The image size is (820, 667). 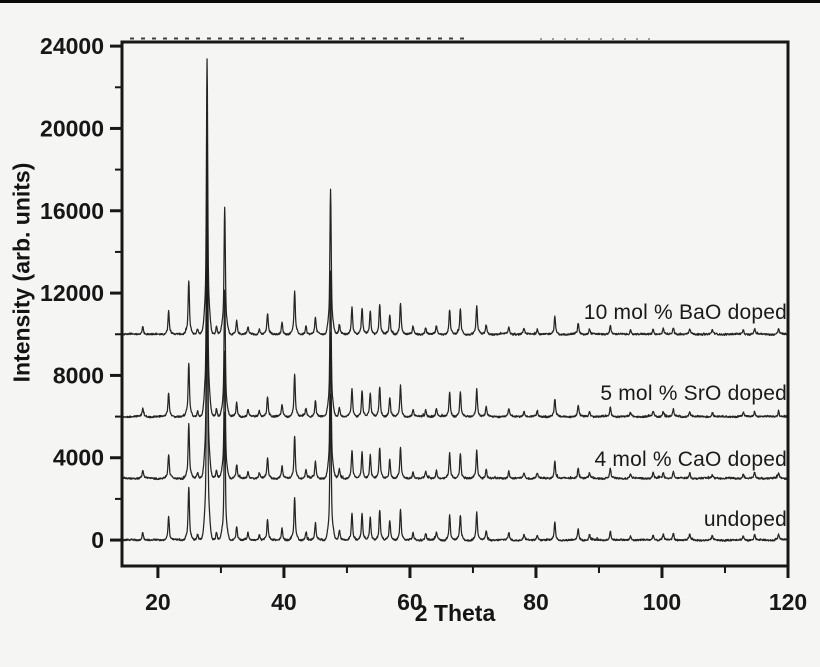 I want to click on x-axis-label: 2 Theta, so click(x=455, y=613).